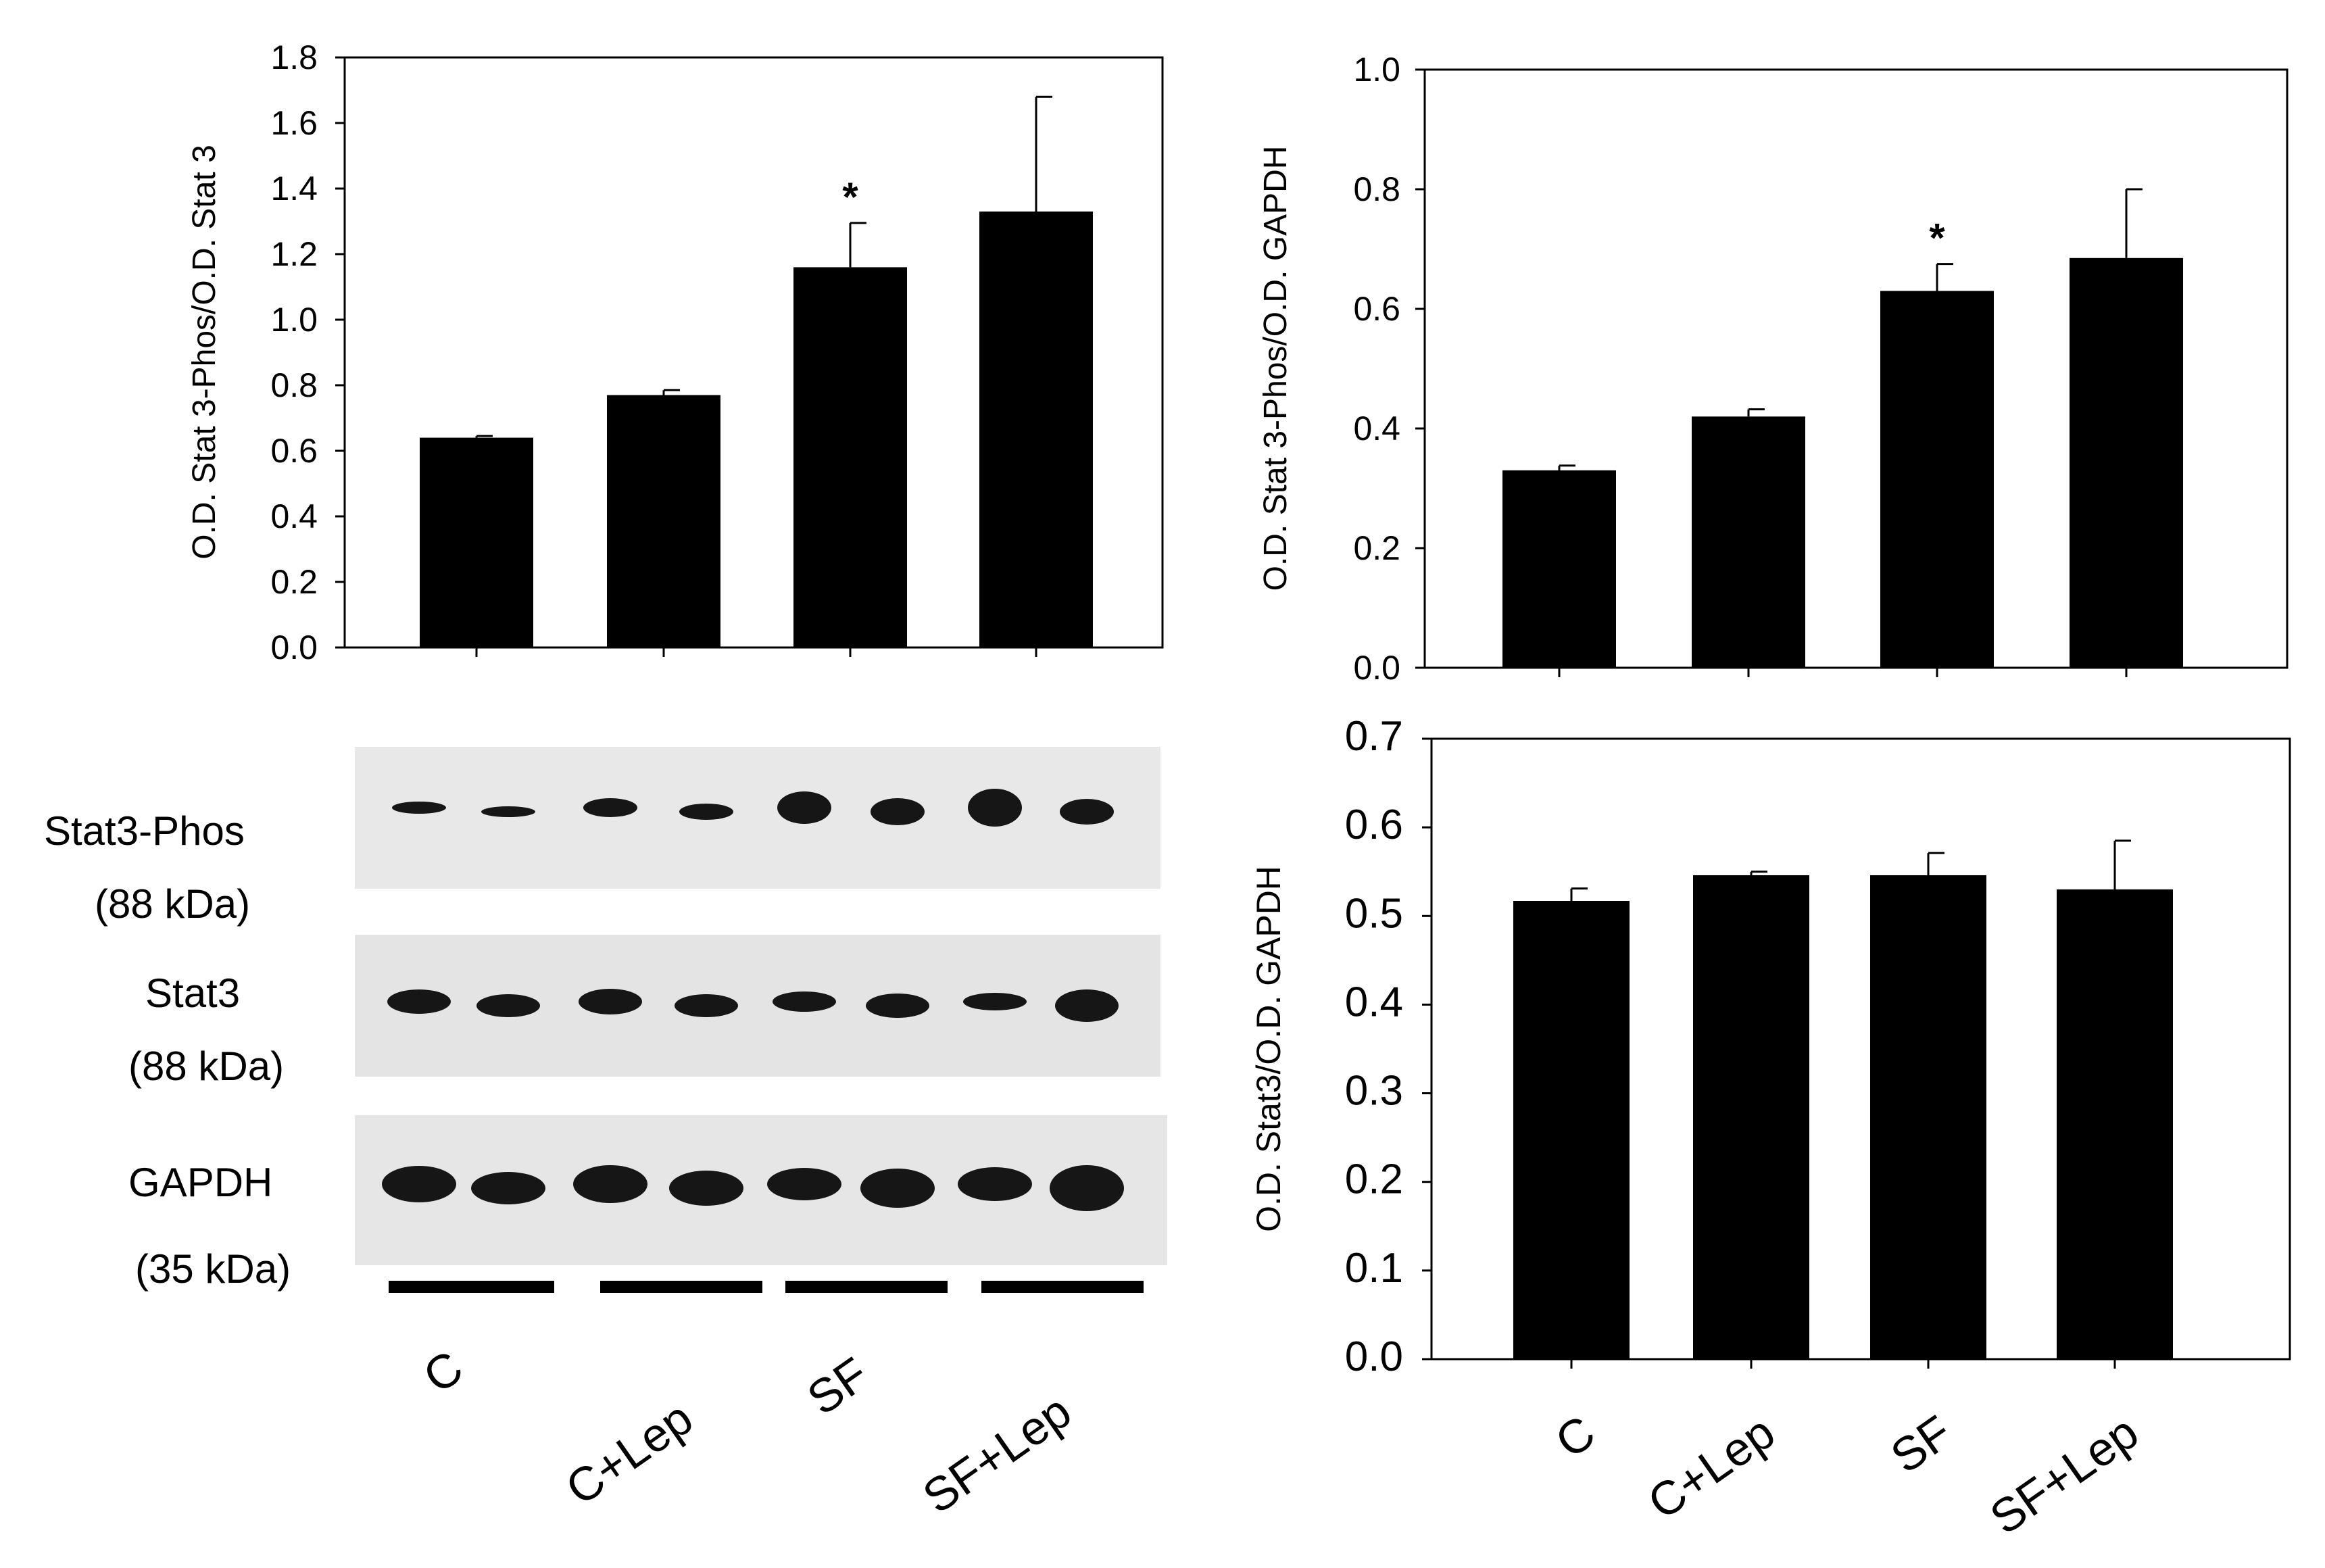 This screenshot has width=2325, height=1568. I want to click on x-category-label: C+Lep, so click(1711, 1467).